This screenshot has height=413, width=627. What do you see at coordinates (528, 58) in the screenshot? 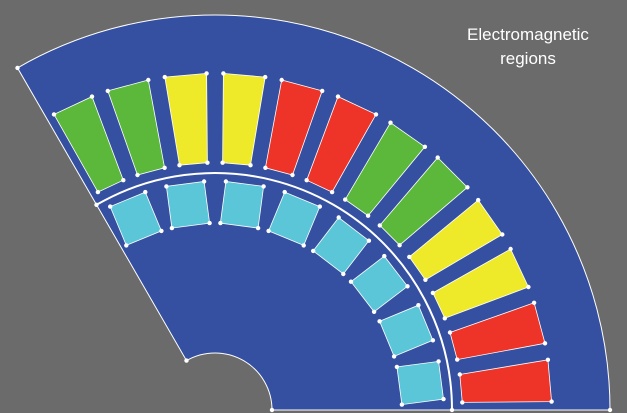
I see `annotation-line: regions` at bounding box center [528, 58].